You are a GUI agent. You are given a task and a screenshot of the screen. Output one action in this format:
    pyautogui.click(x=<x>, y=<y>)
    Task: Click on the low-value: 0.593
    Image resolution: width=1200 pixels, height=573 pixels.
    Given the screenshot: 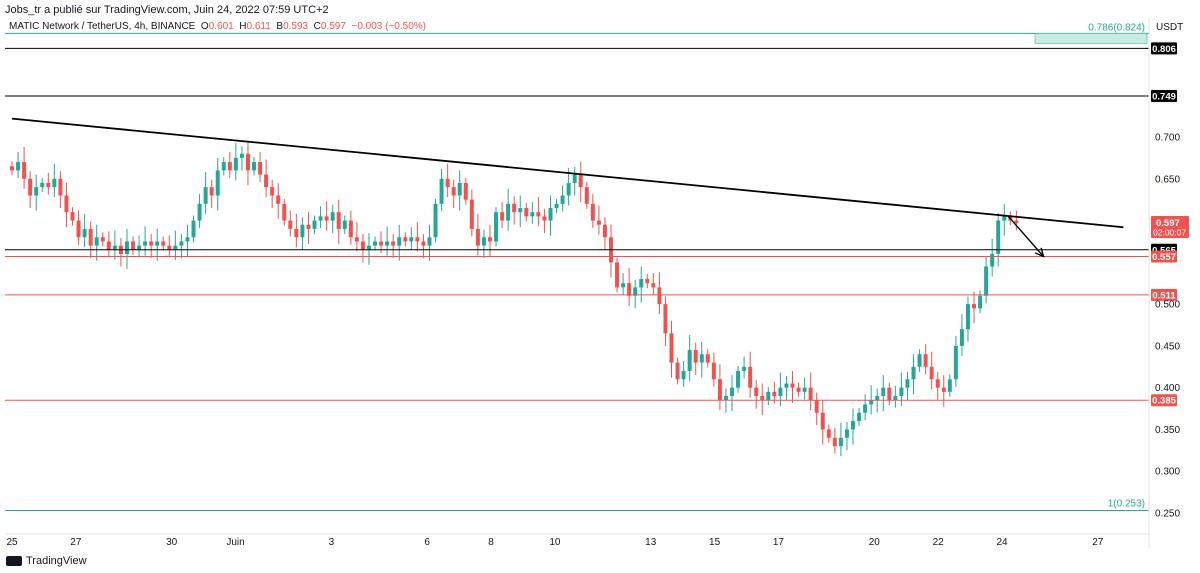 What is the action you would take?
    pyautogui.click(x=296, y=26)
    